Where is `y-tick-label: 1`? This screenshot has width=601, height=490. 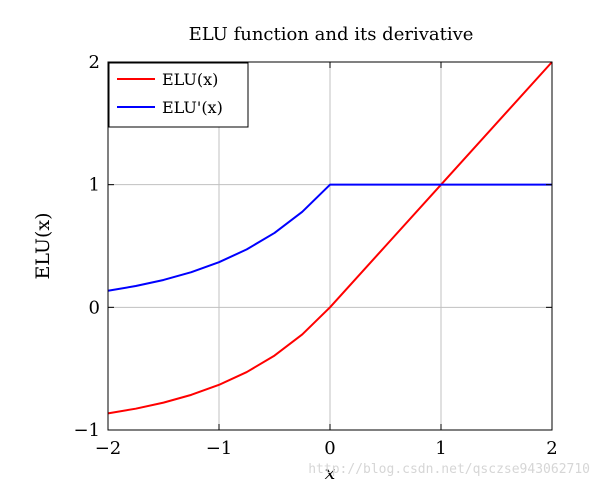 y-tick-label: 1 is located at coordinates (94, 185).